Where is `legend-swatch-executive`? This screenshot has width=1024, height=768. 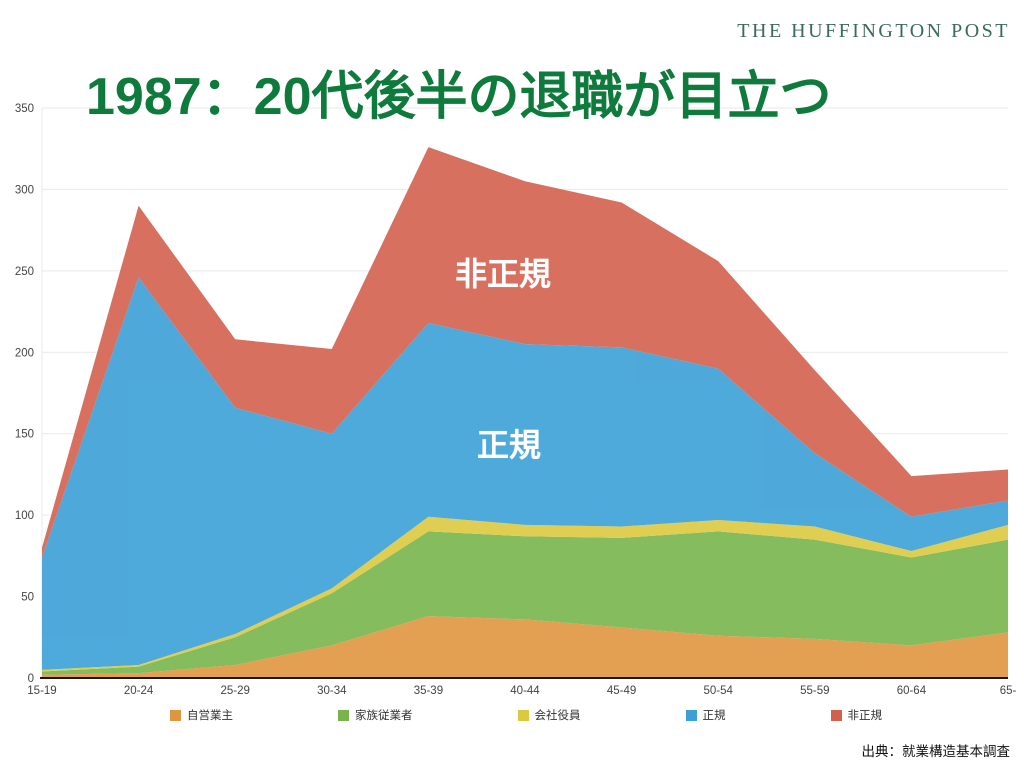
legend-swatch-executive is located at coordinates (523, 715).